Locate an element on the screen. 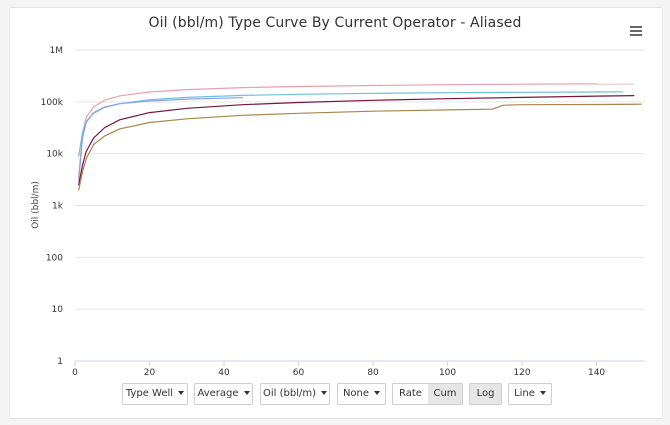  x-tick-label: 120 is located at coordinates (521, 373).